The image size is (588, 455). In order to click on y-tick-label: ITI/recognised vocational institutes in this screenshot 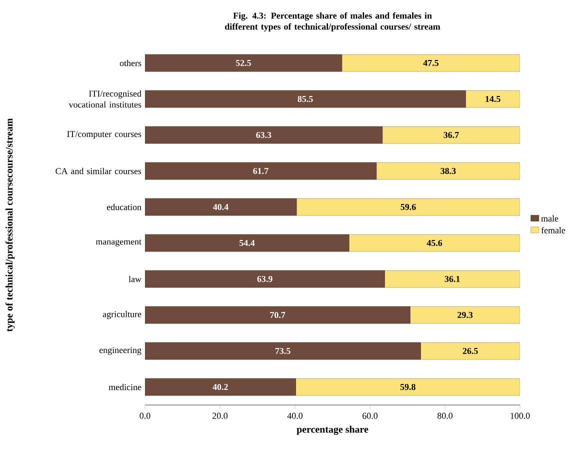, I will do `click(105, 99)`.